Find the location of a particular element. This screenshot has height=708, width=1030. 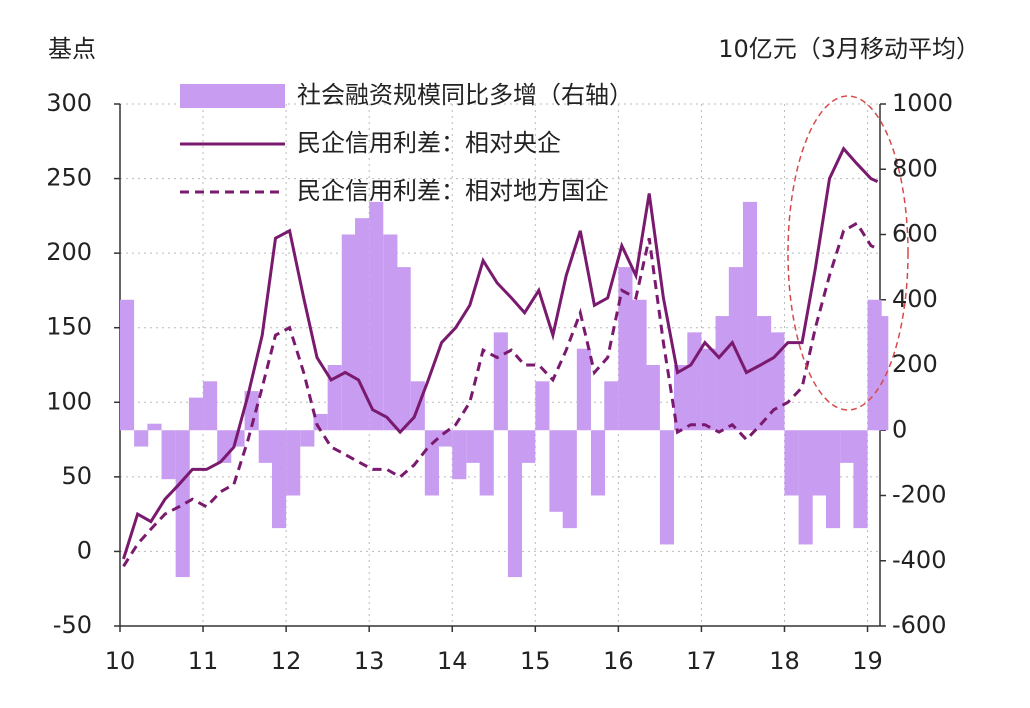

y-tick-label: 250 is located at coordinates (69, 178).